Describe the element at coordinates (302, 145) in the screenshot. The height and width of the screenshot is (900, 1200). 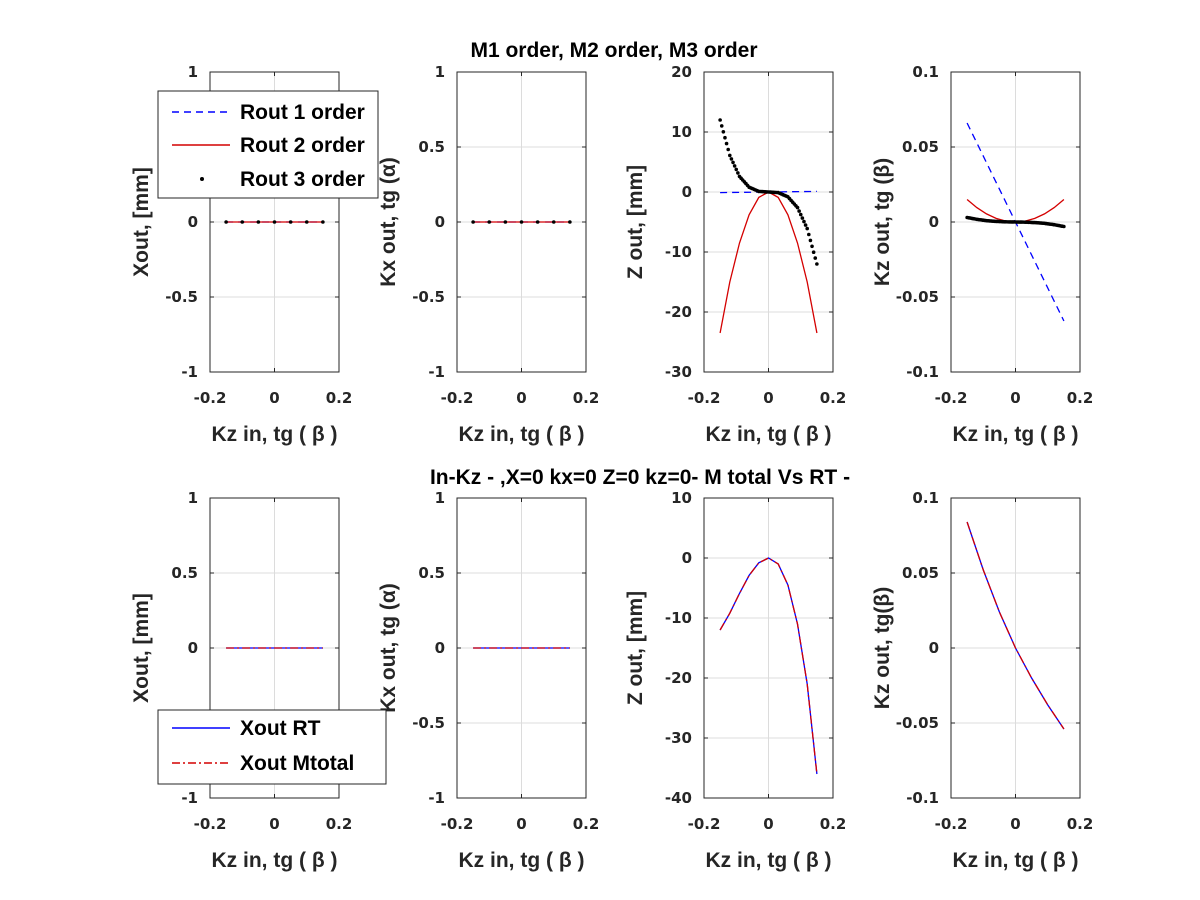
I see `legend-label-rout2: Rout 2 order` at that location.